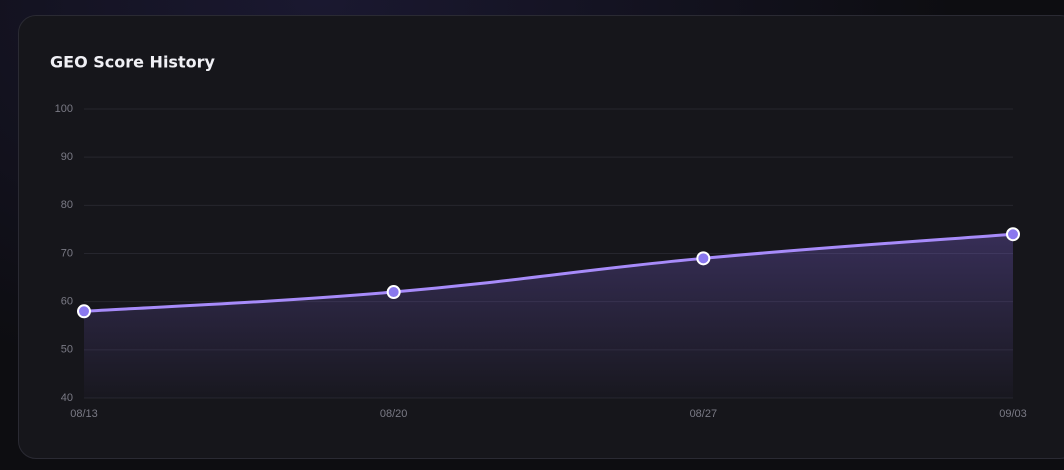 The image size is (1064, 470). Describe the element at coordinates (704, 414) in the screenshot. I see `x-tick-label: 08/27` at that location.